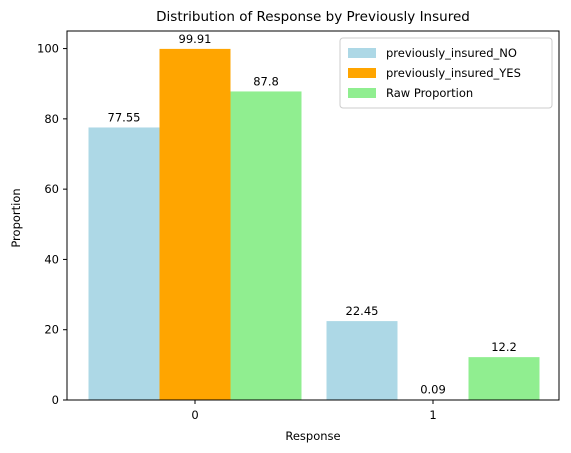 The image size is (571, 453). Describe the element at coordinates (124, 117) in the screenshot. I see `data-label: 77.55` at that location.